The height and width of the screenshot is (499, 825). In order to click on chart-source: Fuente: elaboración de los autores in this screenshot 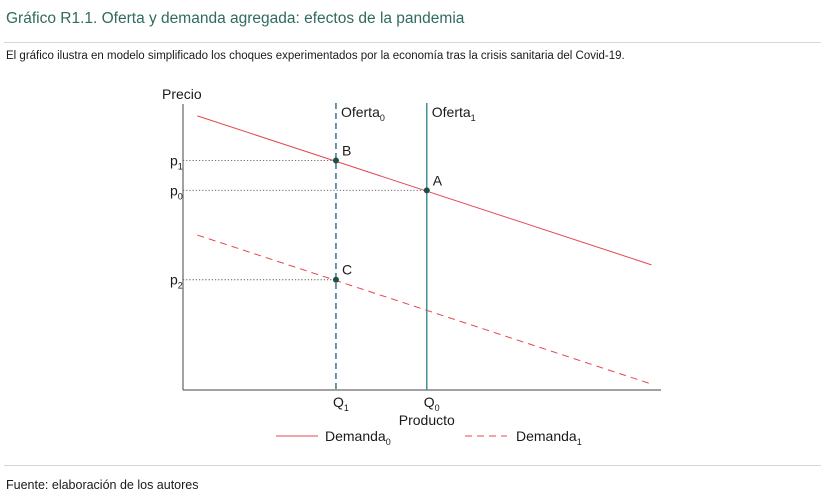, I will do `click(102, 485)`.